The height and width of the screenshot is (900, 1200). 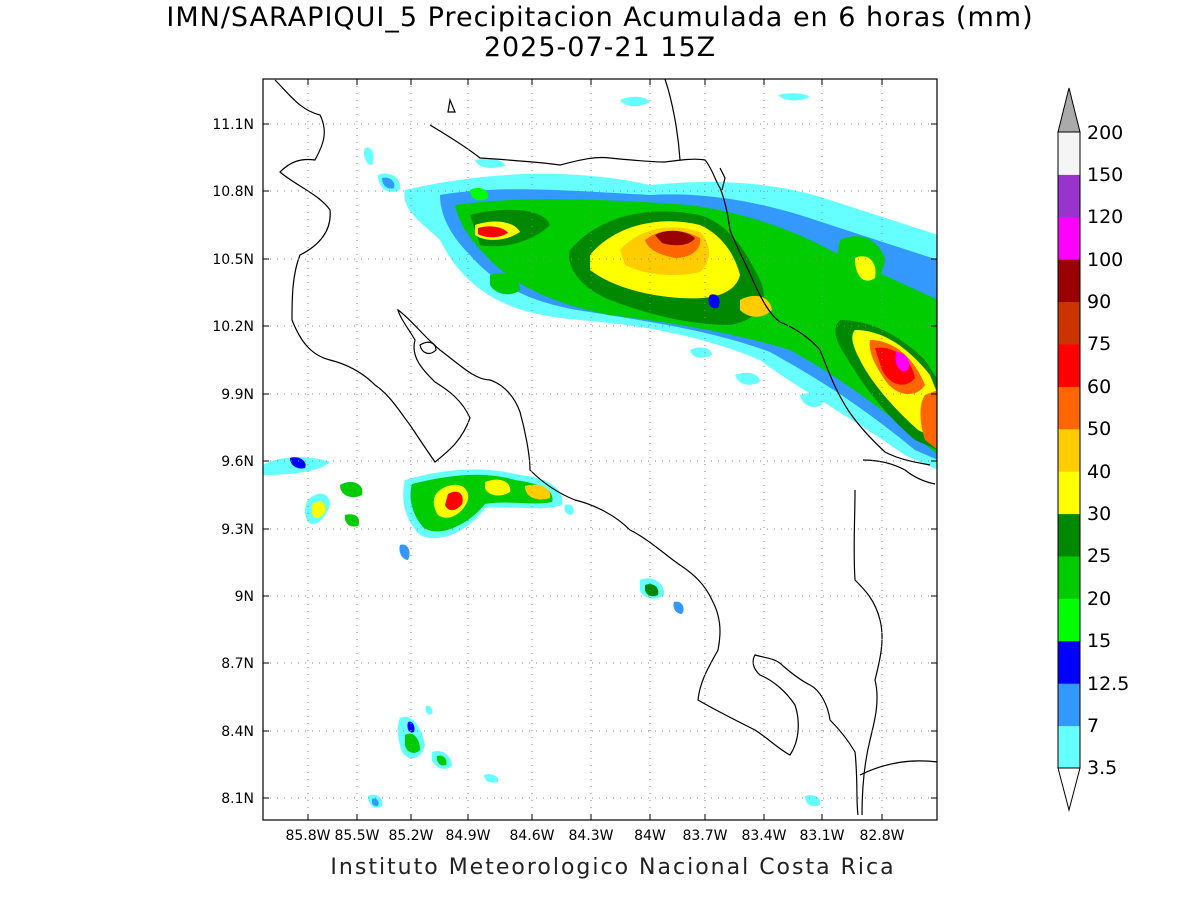 What do you see at coordinates (1099, 302) in the screenshot?
I see `colorbar-label: 90` at bounding box center [1099, 302].